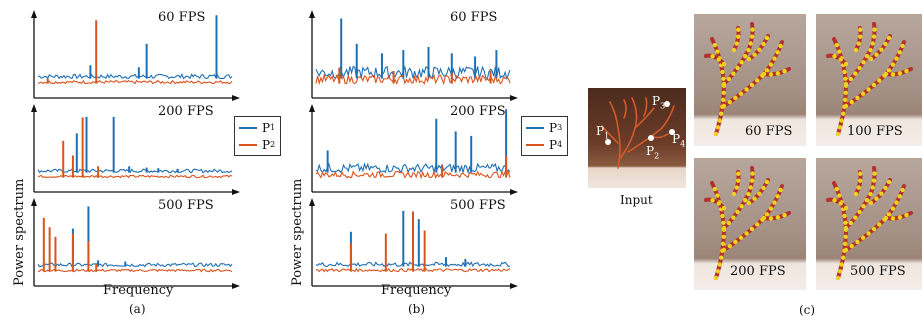 Image resolution: width=922 pixels, height=322 pixels. What do you see at coordinates (875, 131) in the screenshot?
I see `result-label-100: 100 FPS` at bounding box center [875, 131].